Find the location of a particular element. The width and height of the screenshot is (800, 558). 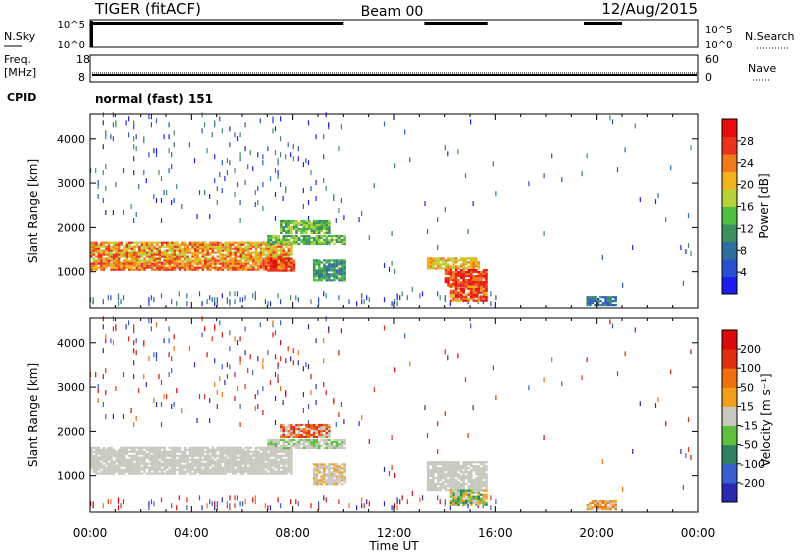

colorbar-tick-label: 8 is located at coordinates (743, 250).